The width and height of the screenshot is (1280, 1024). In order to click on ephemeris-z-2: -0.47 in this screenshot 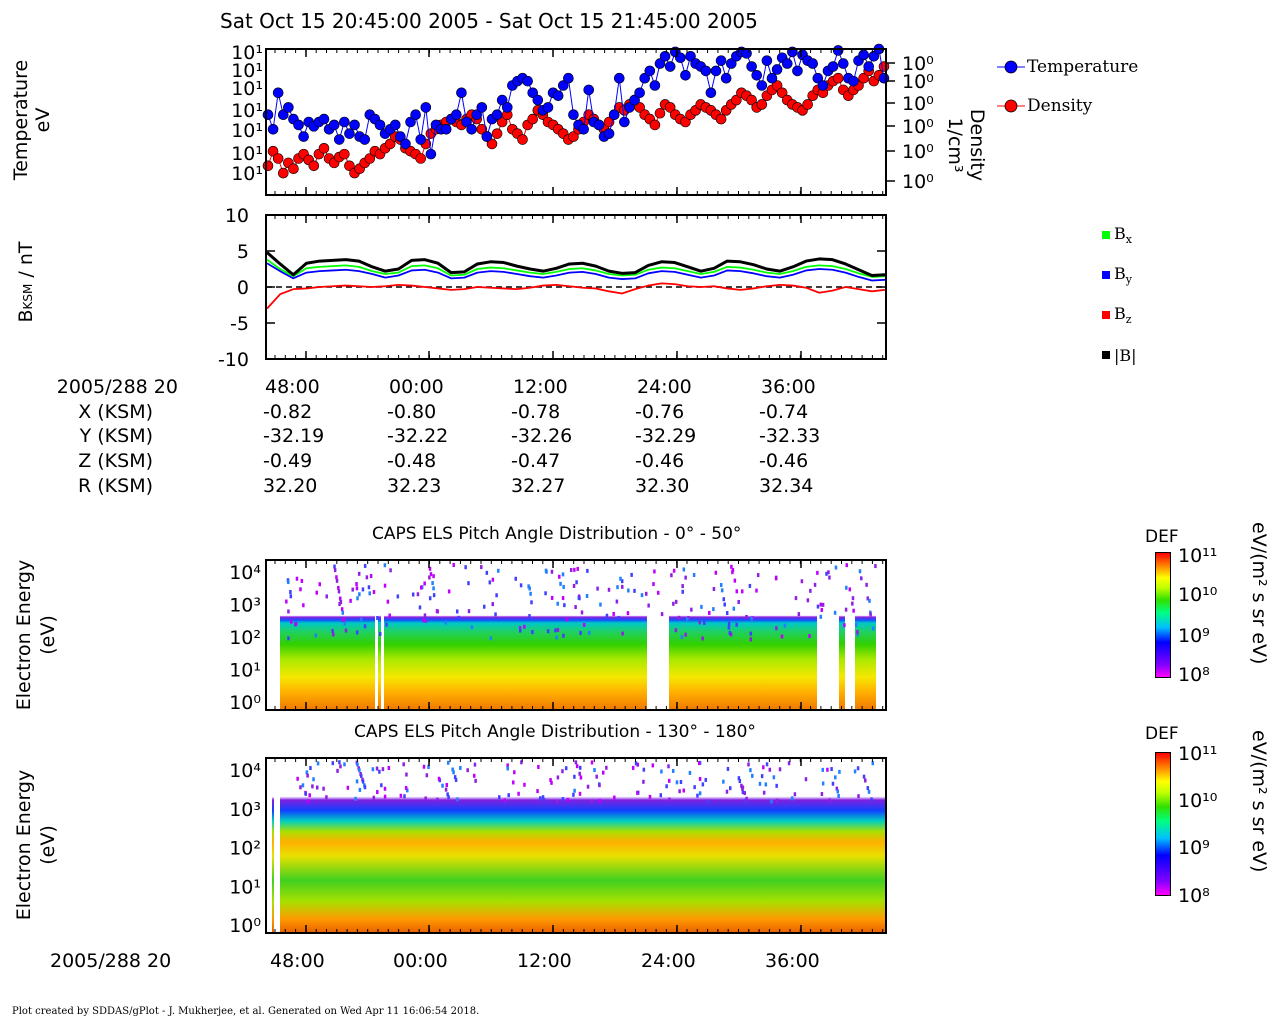, I will do `click(536, 461)`.